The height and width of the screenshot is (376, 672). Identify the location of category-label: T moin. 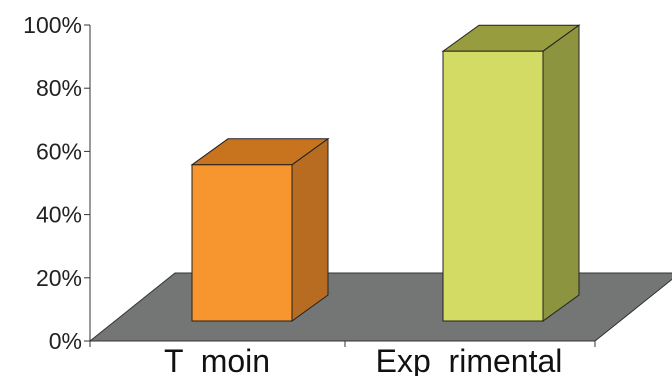
(217, 359).